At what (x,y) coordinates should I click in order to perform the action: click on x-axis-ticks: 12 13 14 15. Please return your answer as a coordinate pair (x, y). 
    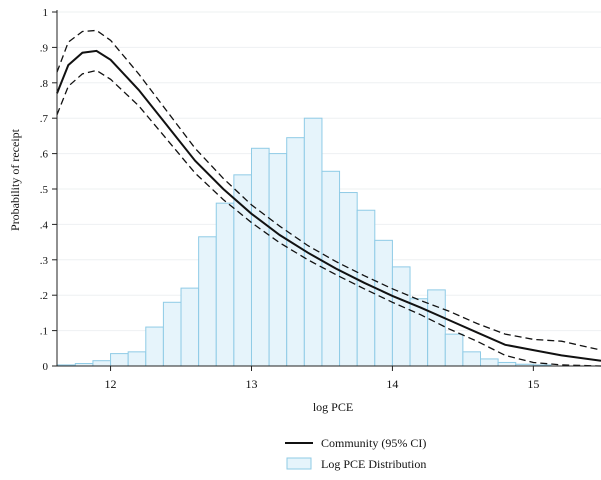
    Looking at the image, I should click on (322, 378).